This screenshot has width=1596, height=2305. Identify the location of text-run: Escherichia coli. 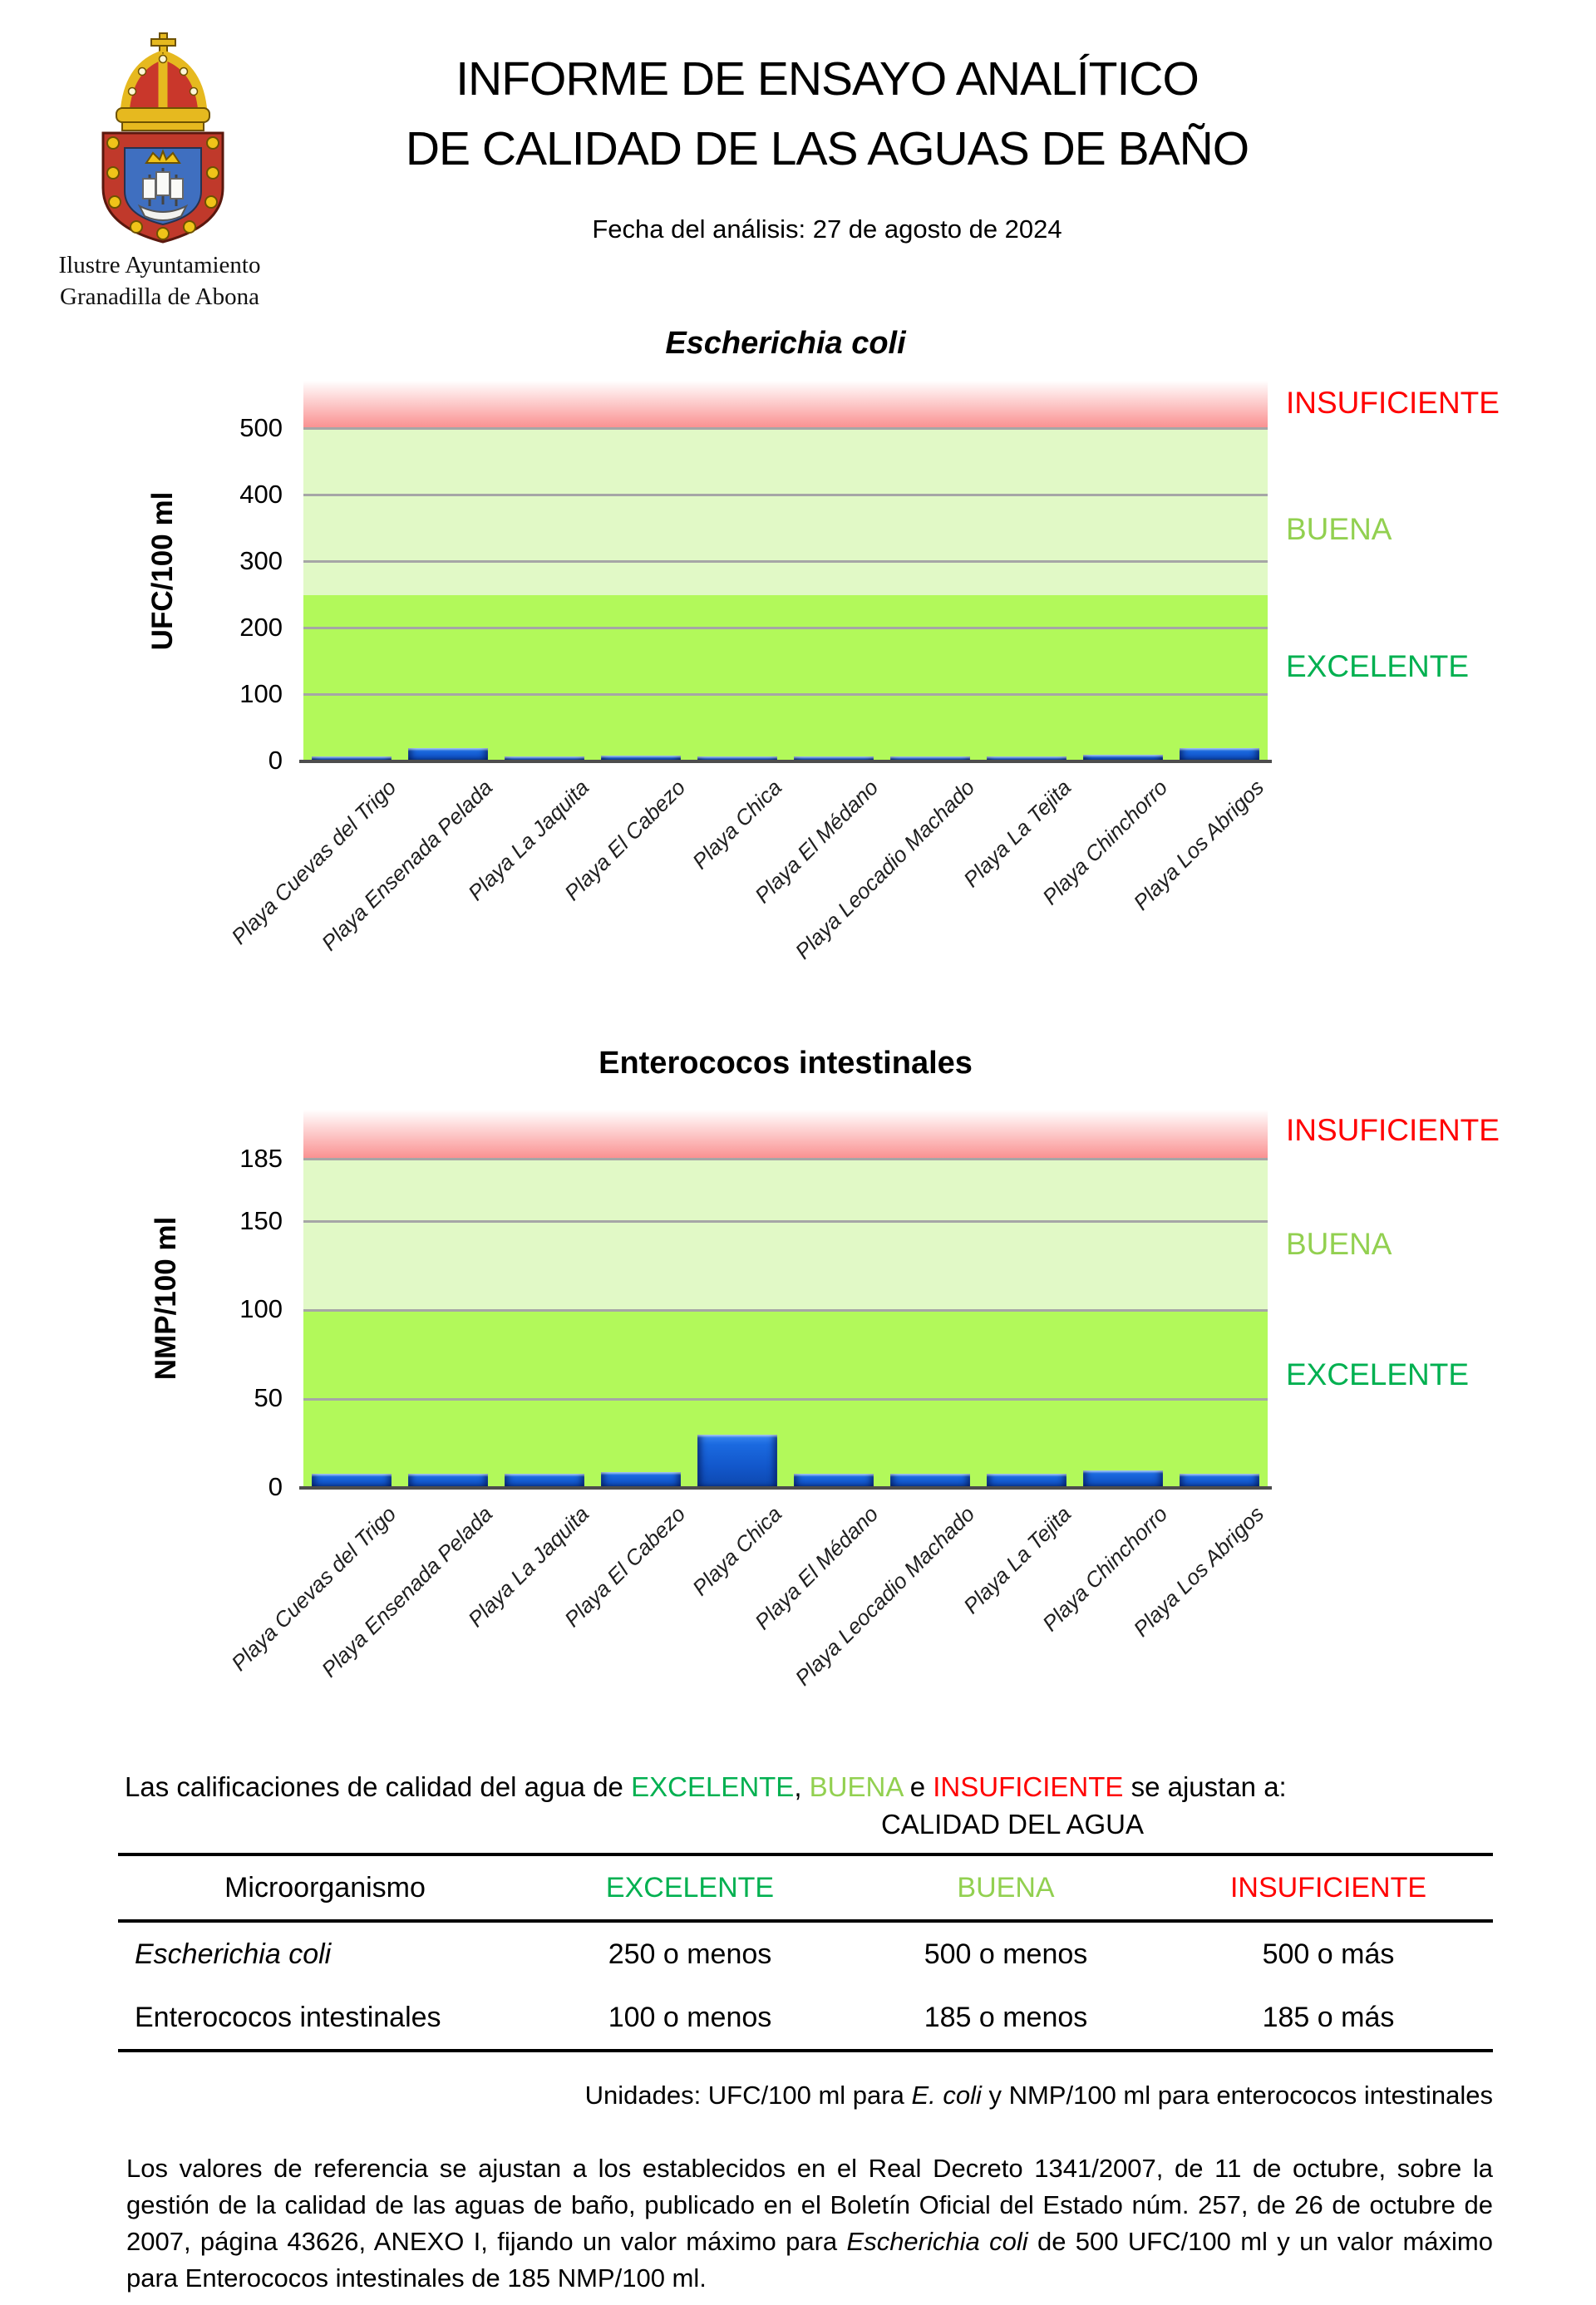
(937, 2241).